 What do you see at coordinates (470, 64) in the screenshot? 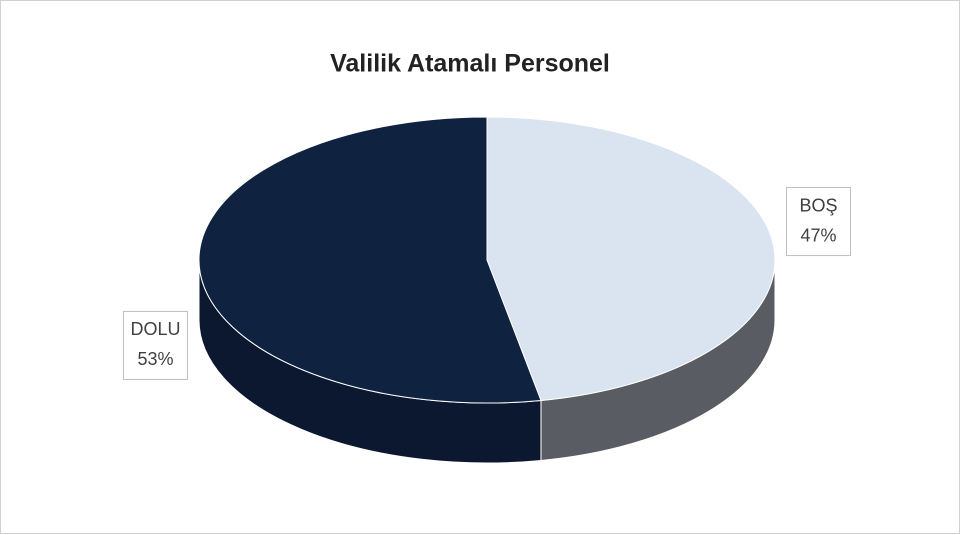
I see `chart-title: Valilik Atamalı Personel` at bounding box center [470, 64].